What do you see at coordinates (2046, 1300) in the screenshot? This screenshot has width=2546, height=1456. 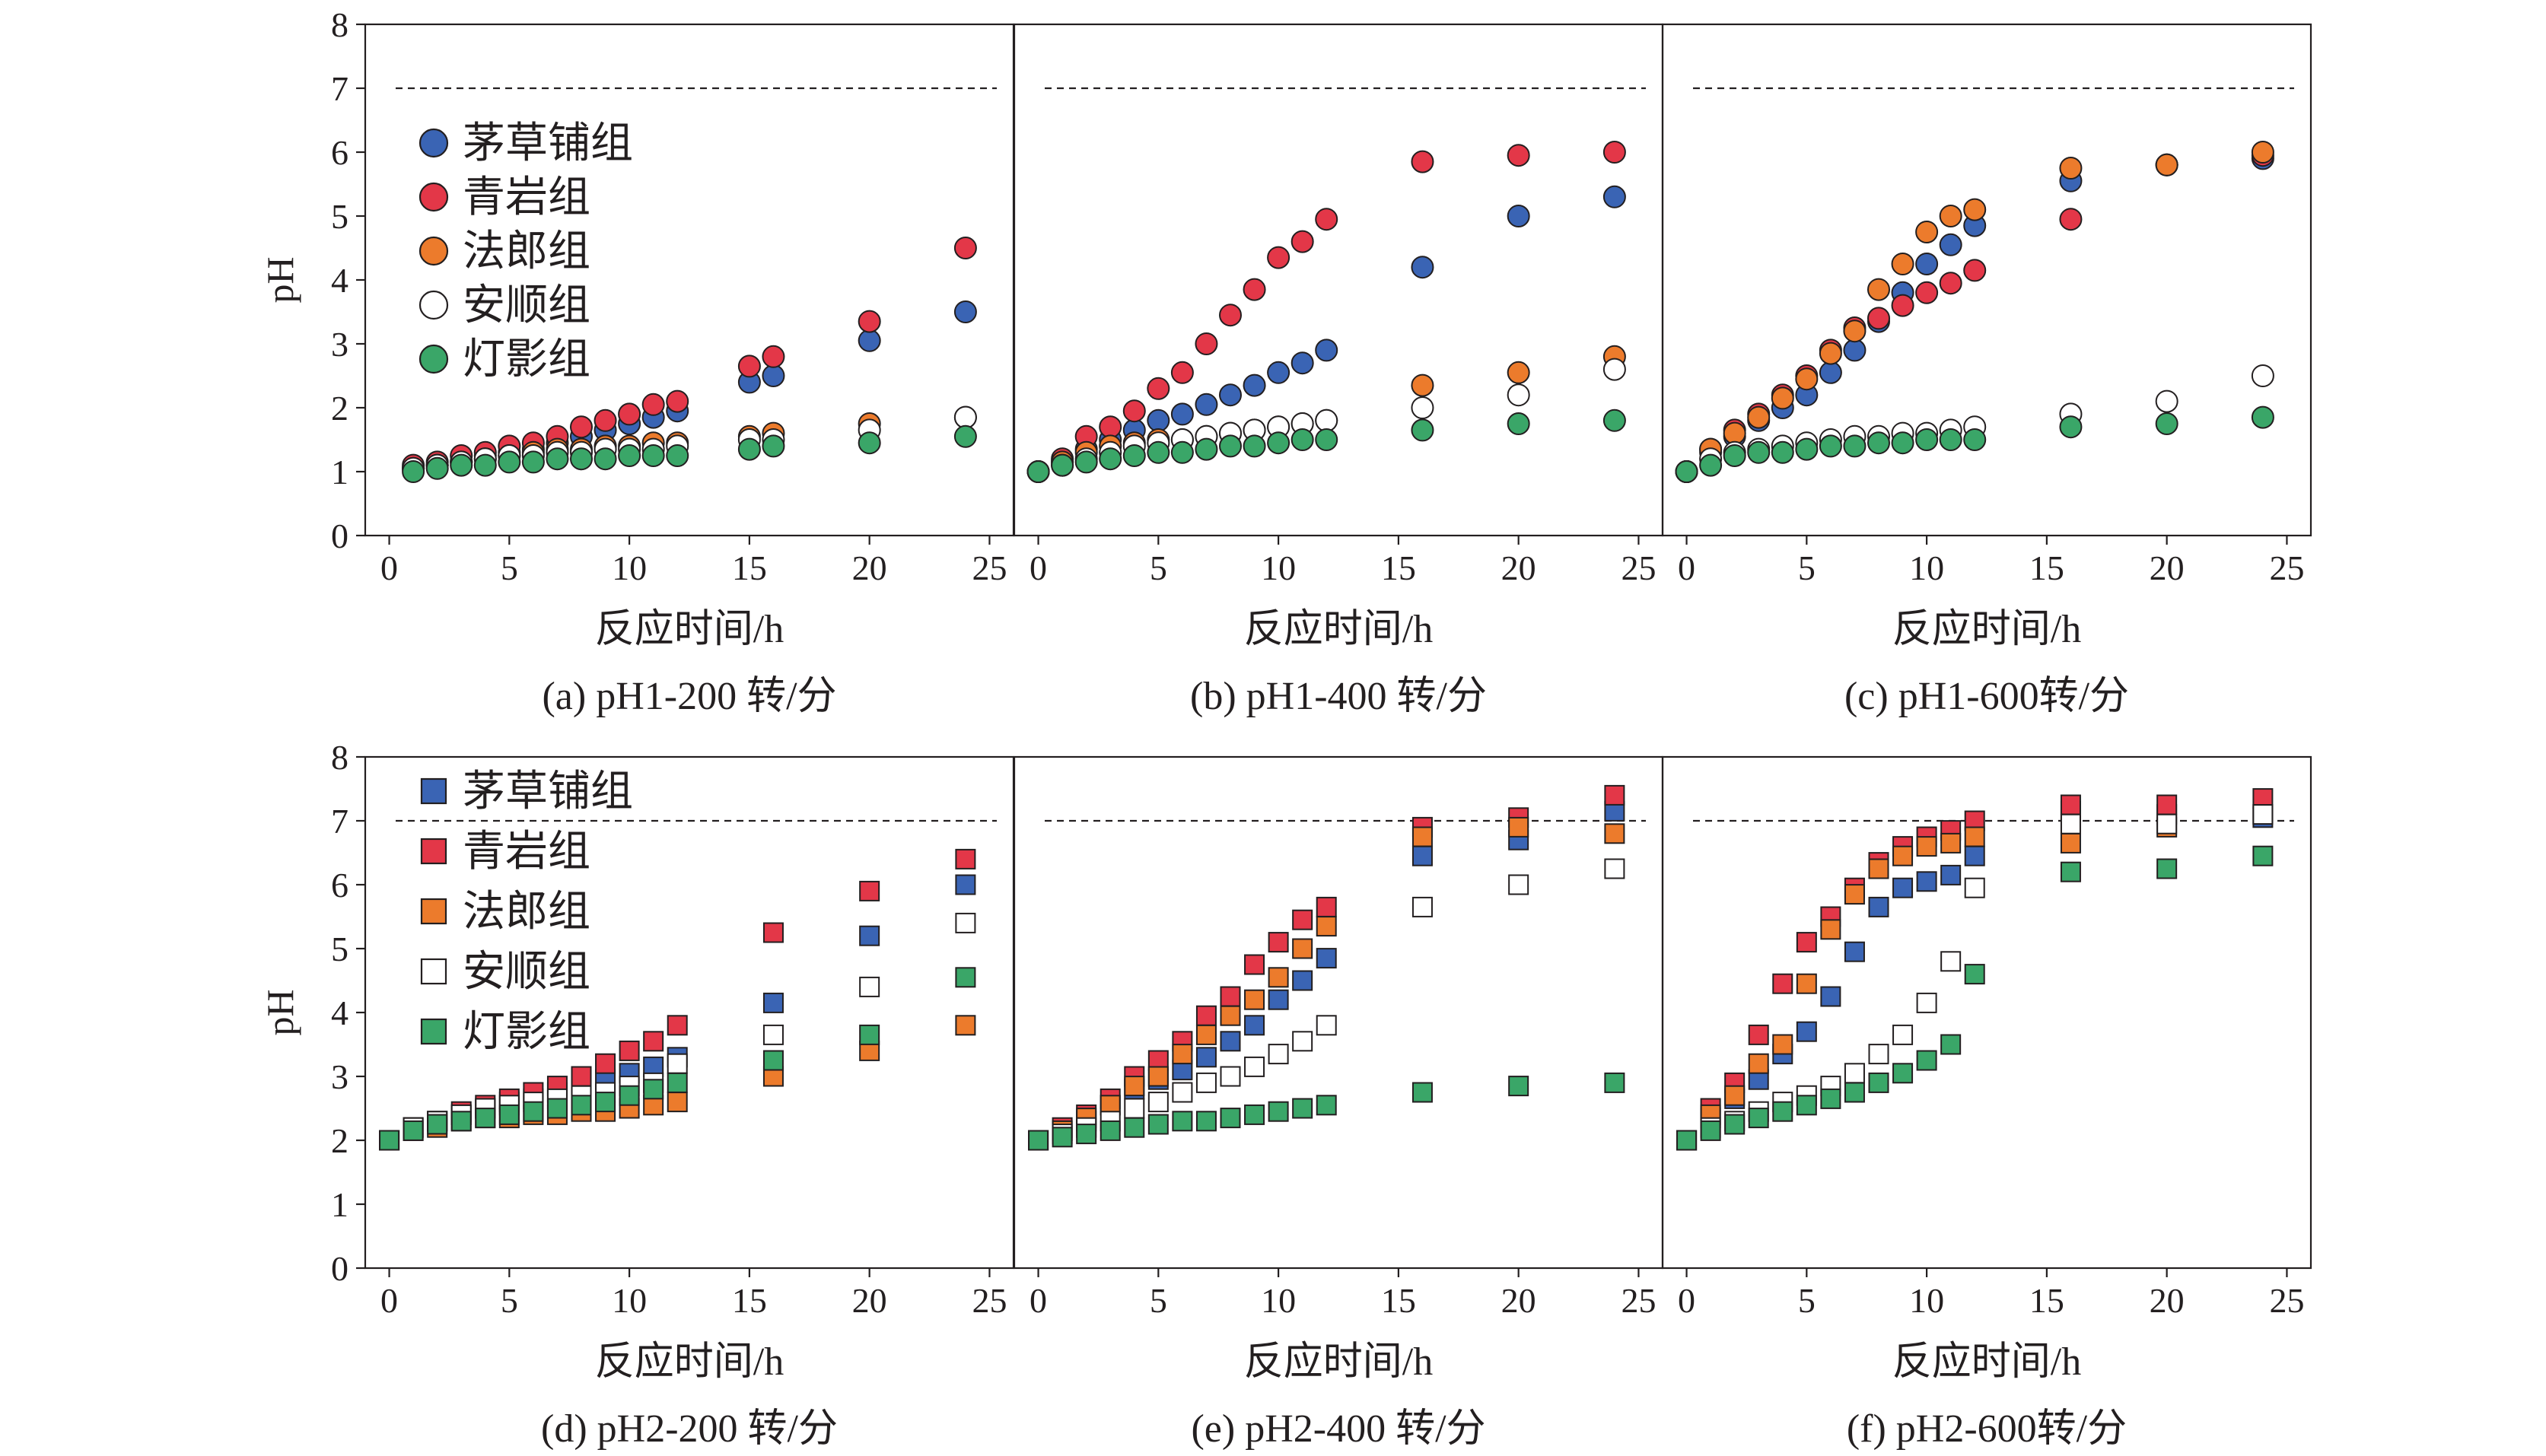 I see `x-tick-label: 15` at bounding box center [2046, 1300].